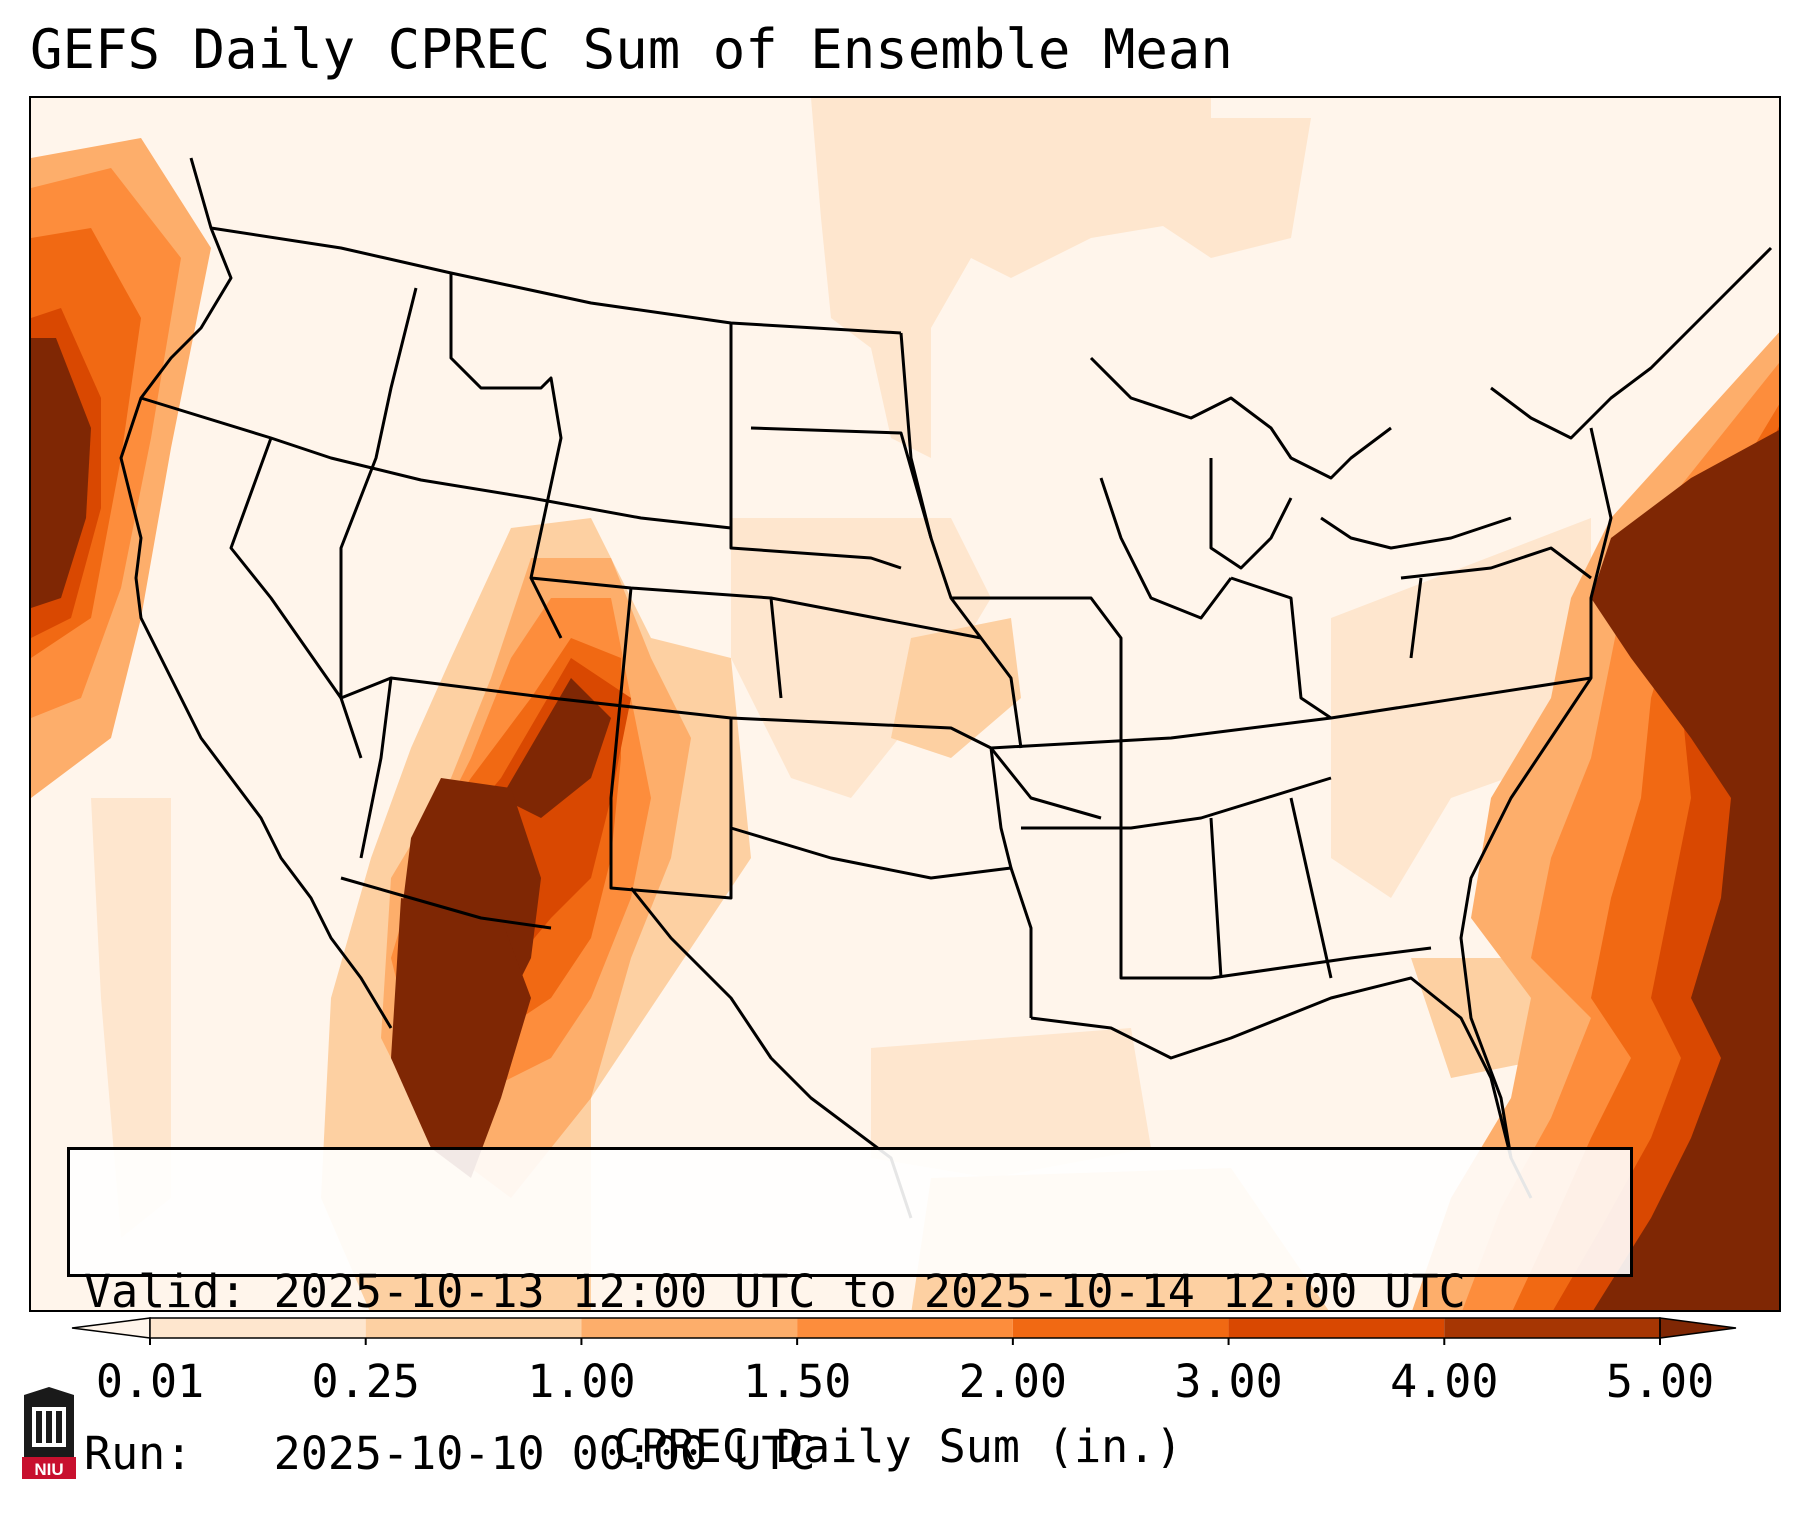 Image resolution: width=1803 pixels, height=1535 pixels. I want to click on colorbar-tick-label: 4.00, so click(1444, 1381).